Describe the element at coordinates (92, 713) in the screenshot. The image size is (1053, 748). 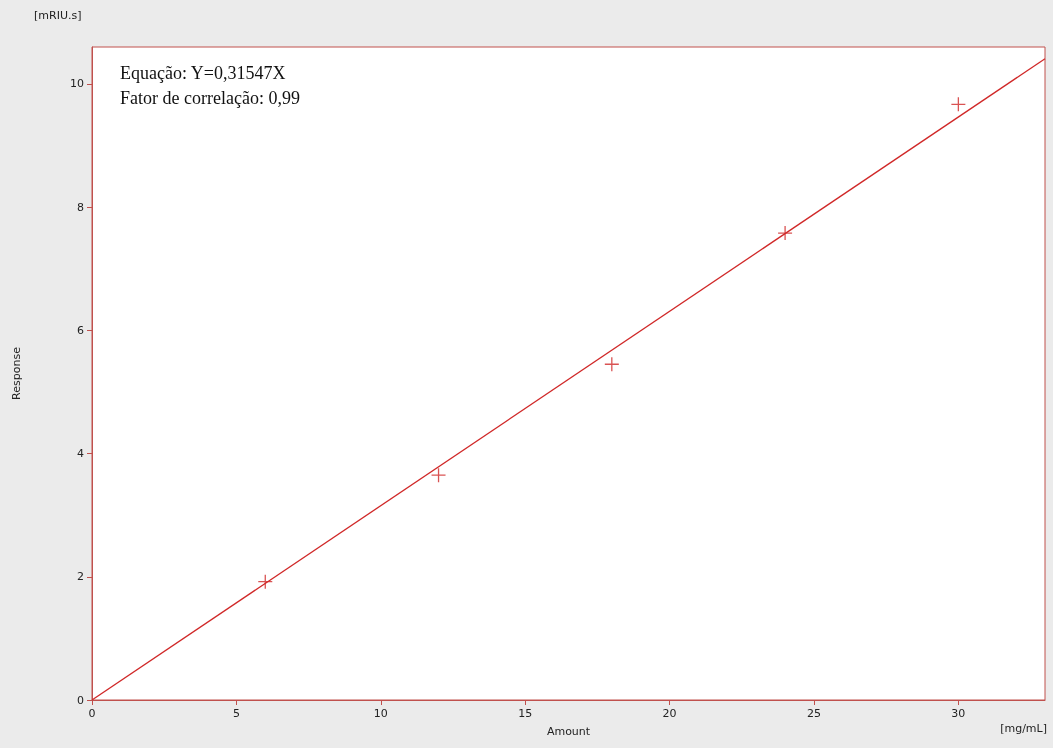
I see `x-tick-label: 0` at that location.